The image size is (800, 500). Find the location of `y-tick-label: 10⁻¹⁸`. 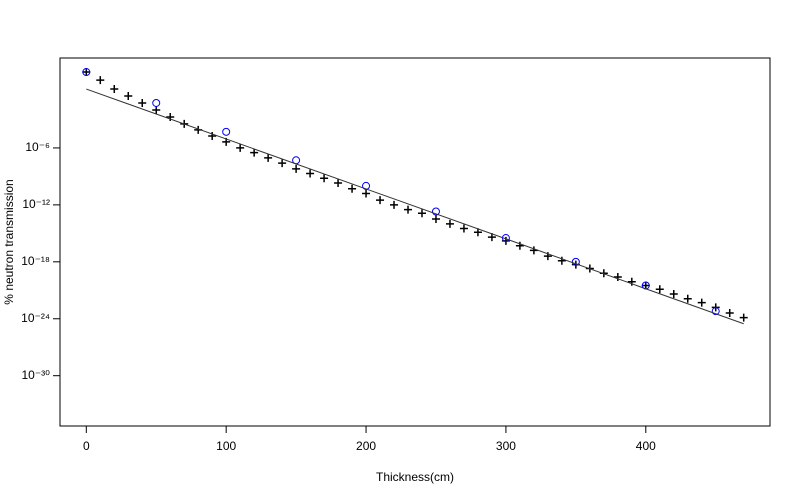

y-tick-label: 10⁻¹⁸ is located at coordinates (35, 261).